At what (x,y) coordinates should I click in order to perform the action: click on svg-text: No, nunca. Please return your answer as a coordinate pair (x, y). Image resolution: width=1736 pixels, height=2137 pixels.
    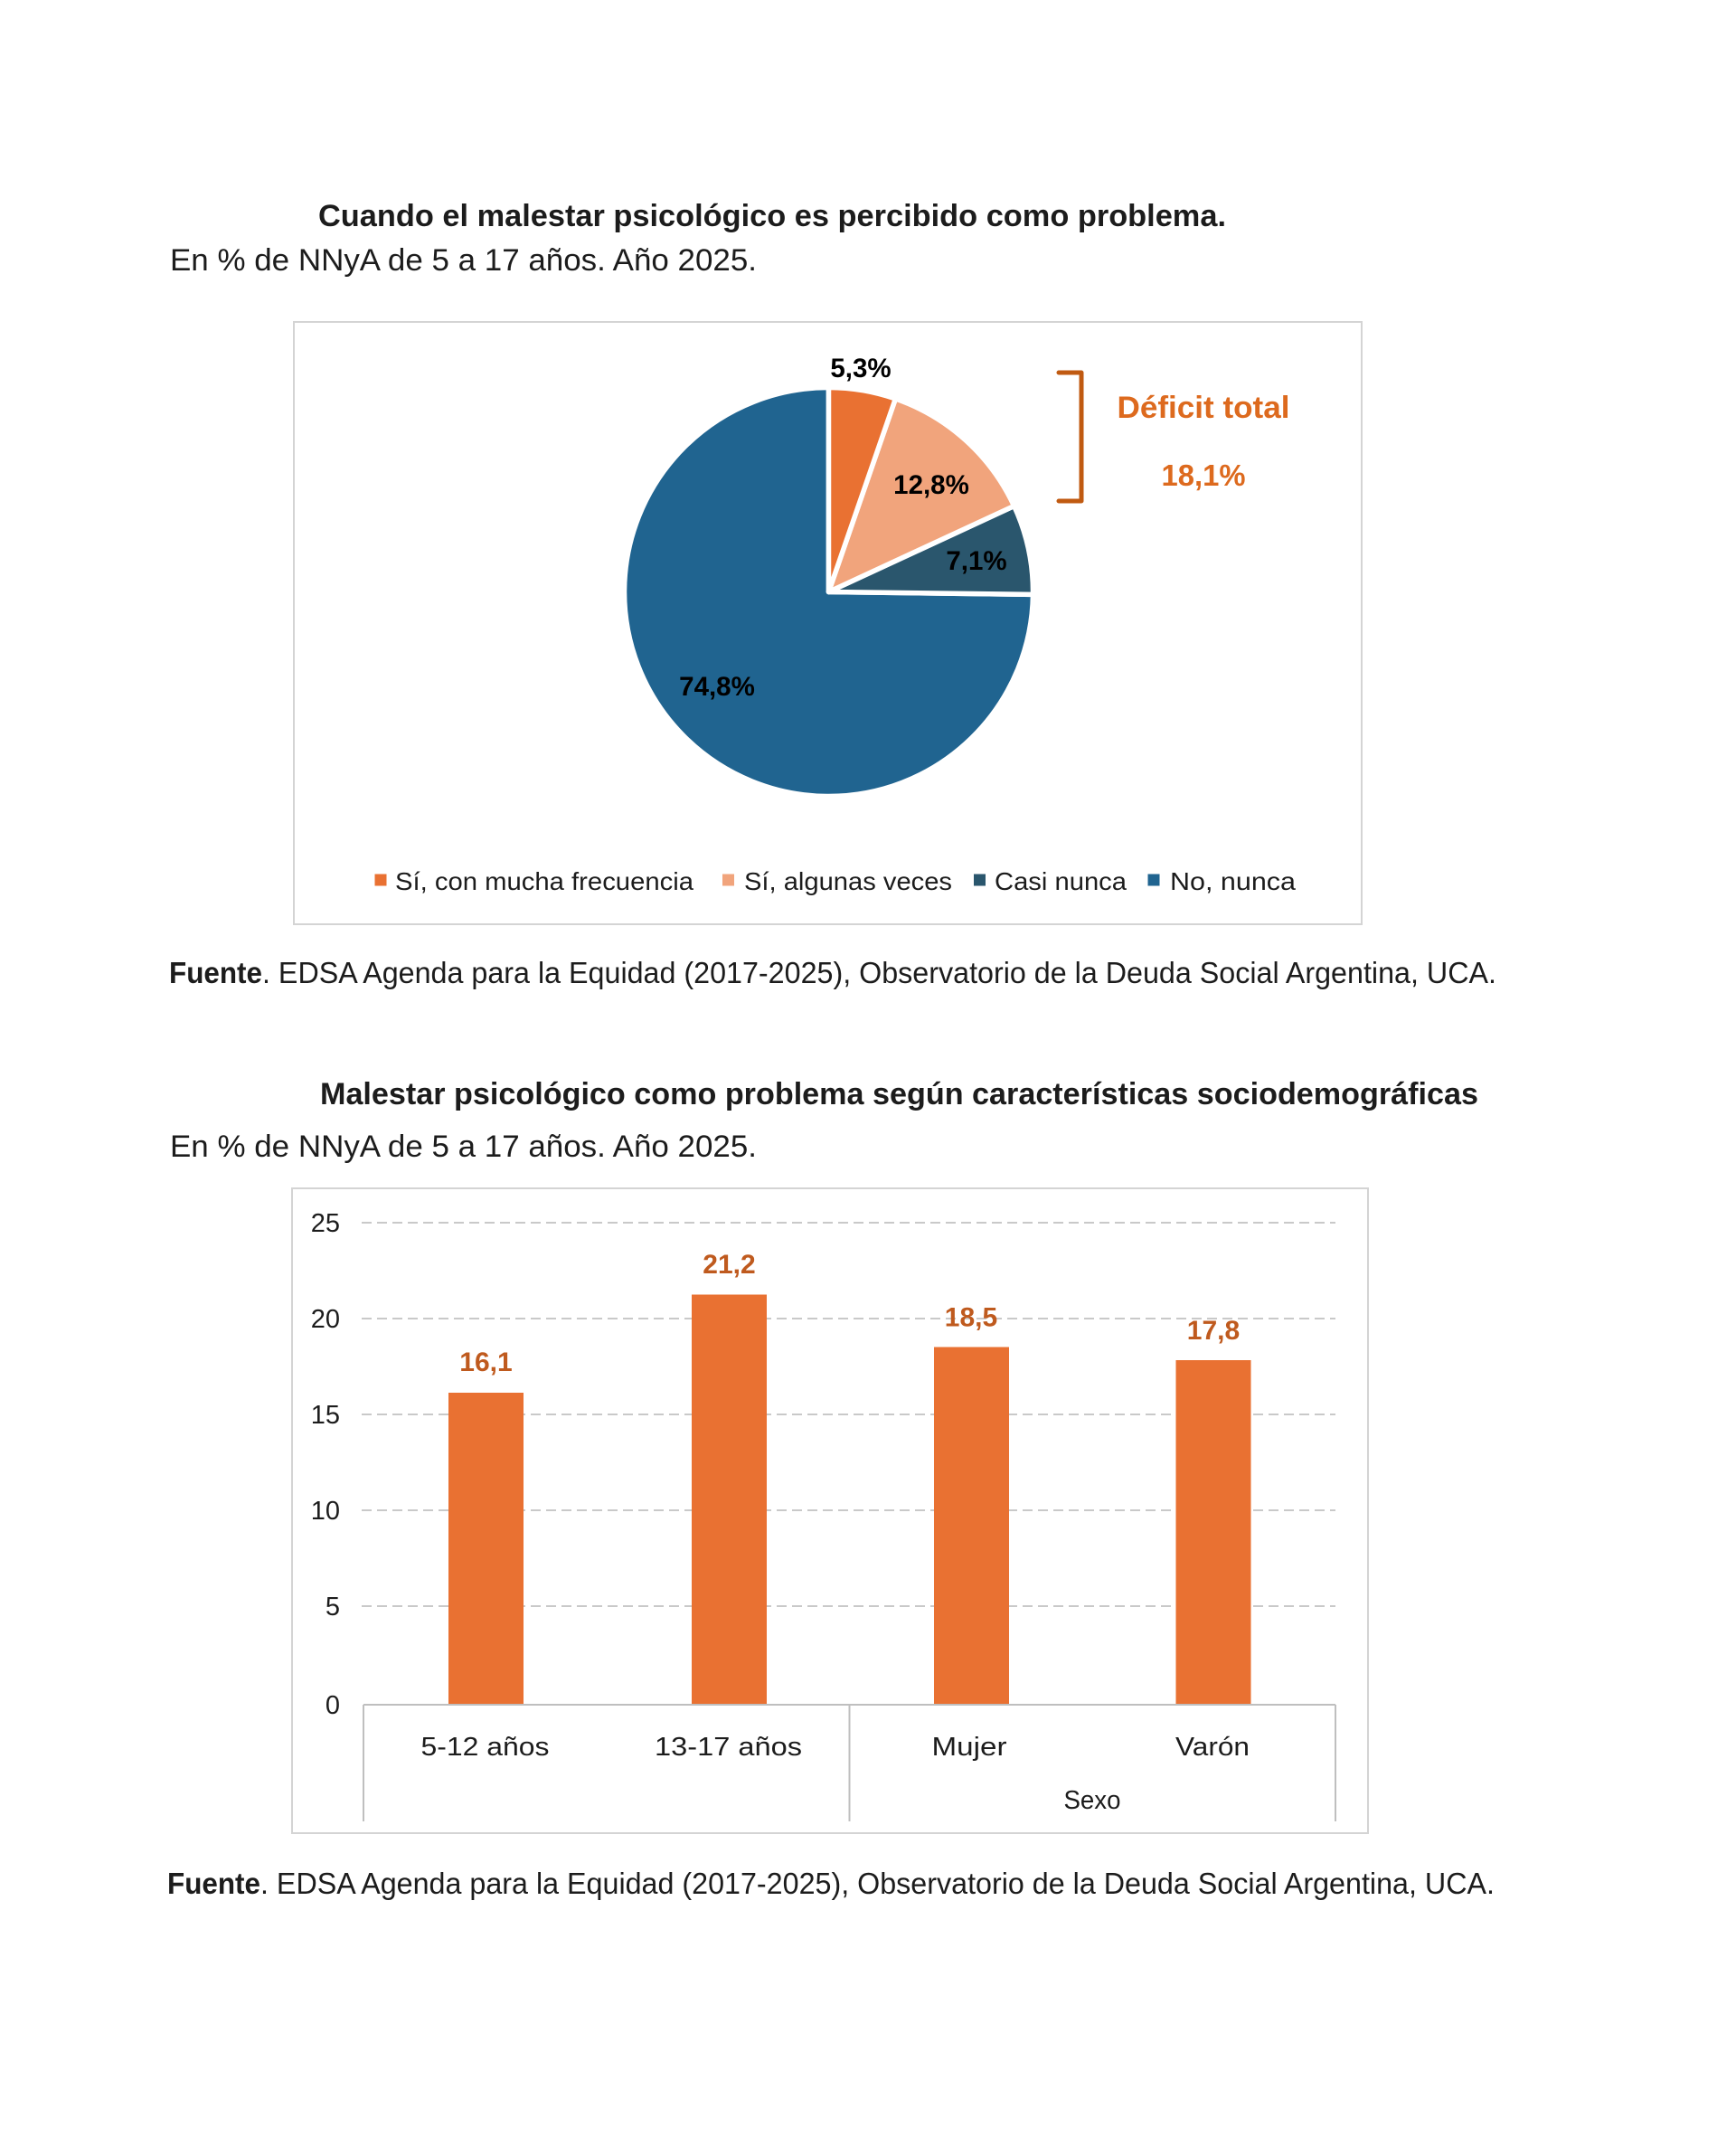
    Looking at the image, I should click on (1233, 881).